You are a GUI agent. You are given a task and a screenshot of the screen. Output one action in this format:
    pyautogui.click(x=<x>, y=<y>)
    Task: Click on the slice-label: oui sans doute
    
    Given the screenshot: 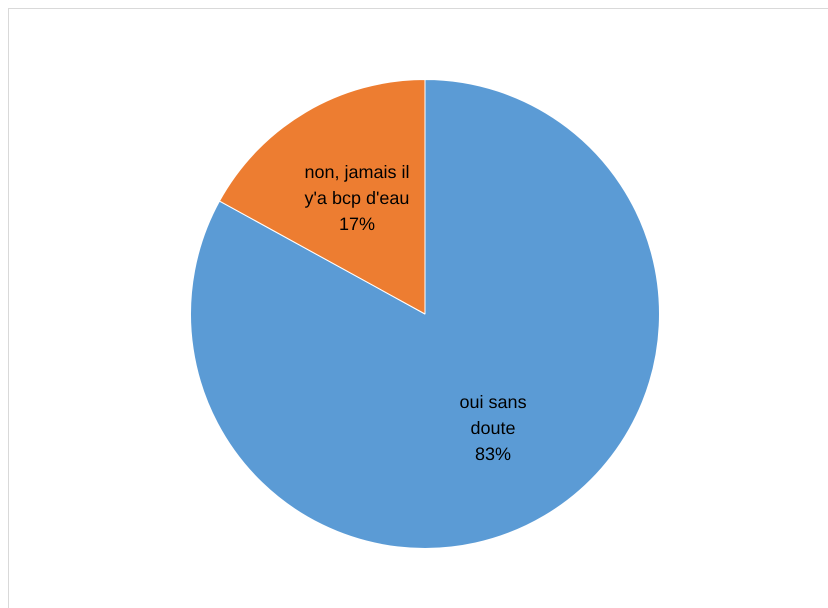 What is the action you would take?
    pyautogui.click(x=493, y=415)
    